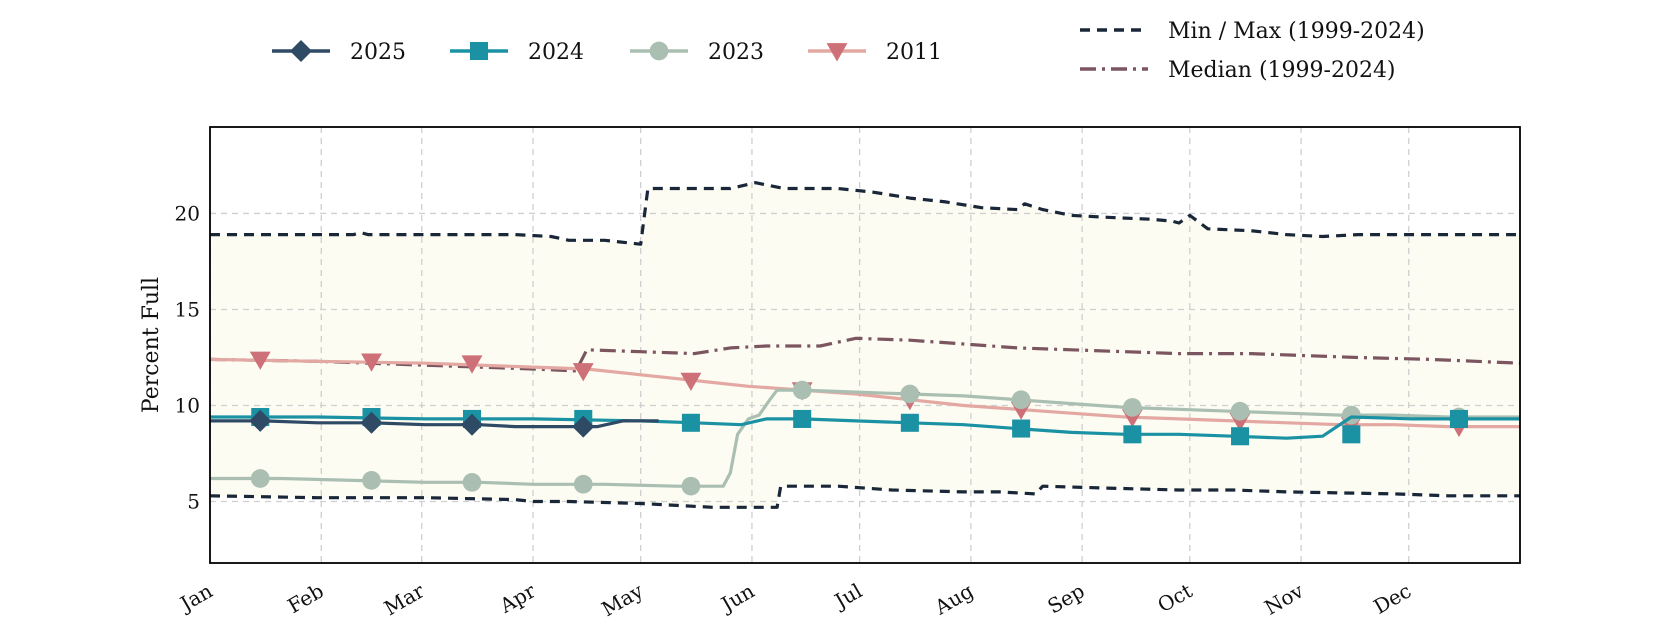 The height and width of the screenshot is (630, 1680). I want to click on x-tick-label: Oct, so click(1174, 598).